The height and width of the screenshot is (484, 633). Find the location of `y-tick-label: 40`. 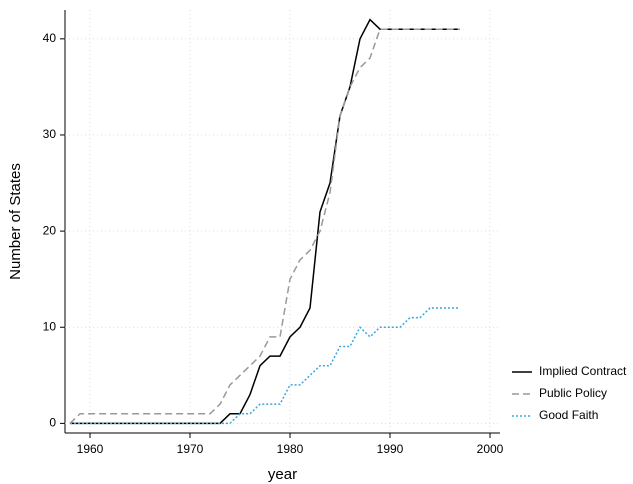

y-tick-label: 40 is located at coordinates (50, 38).